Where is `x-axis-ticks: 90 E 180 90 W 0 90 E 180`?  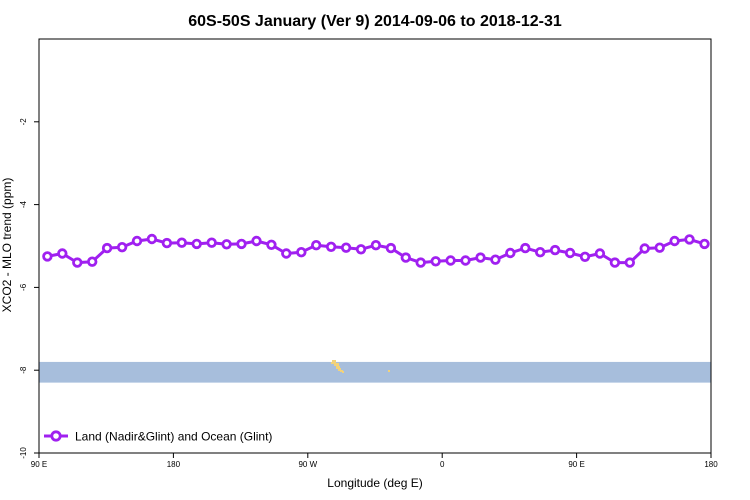
x-axis-ticks: 90 E 180 90 W 0 90 E 180 is located at coordinates (374, 461).